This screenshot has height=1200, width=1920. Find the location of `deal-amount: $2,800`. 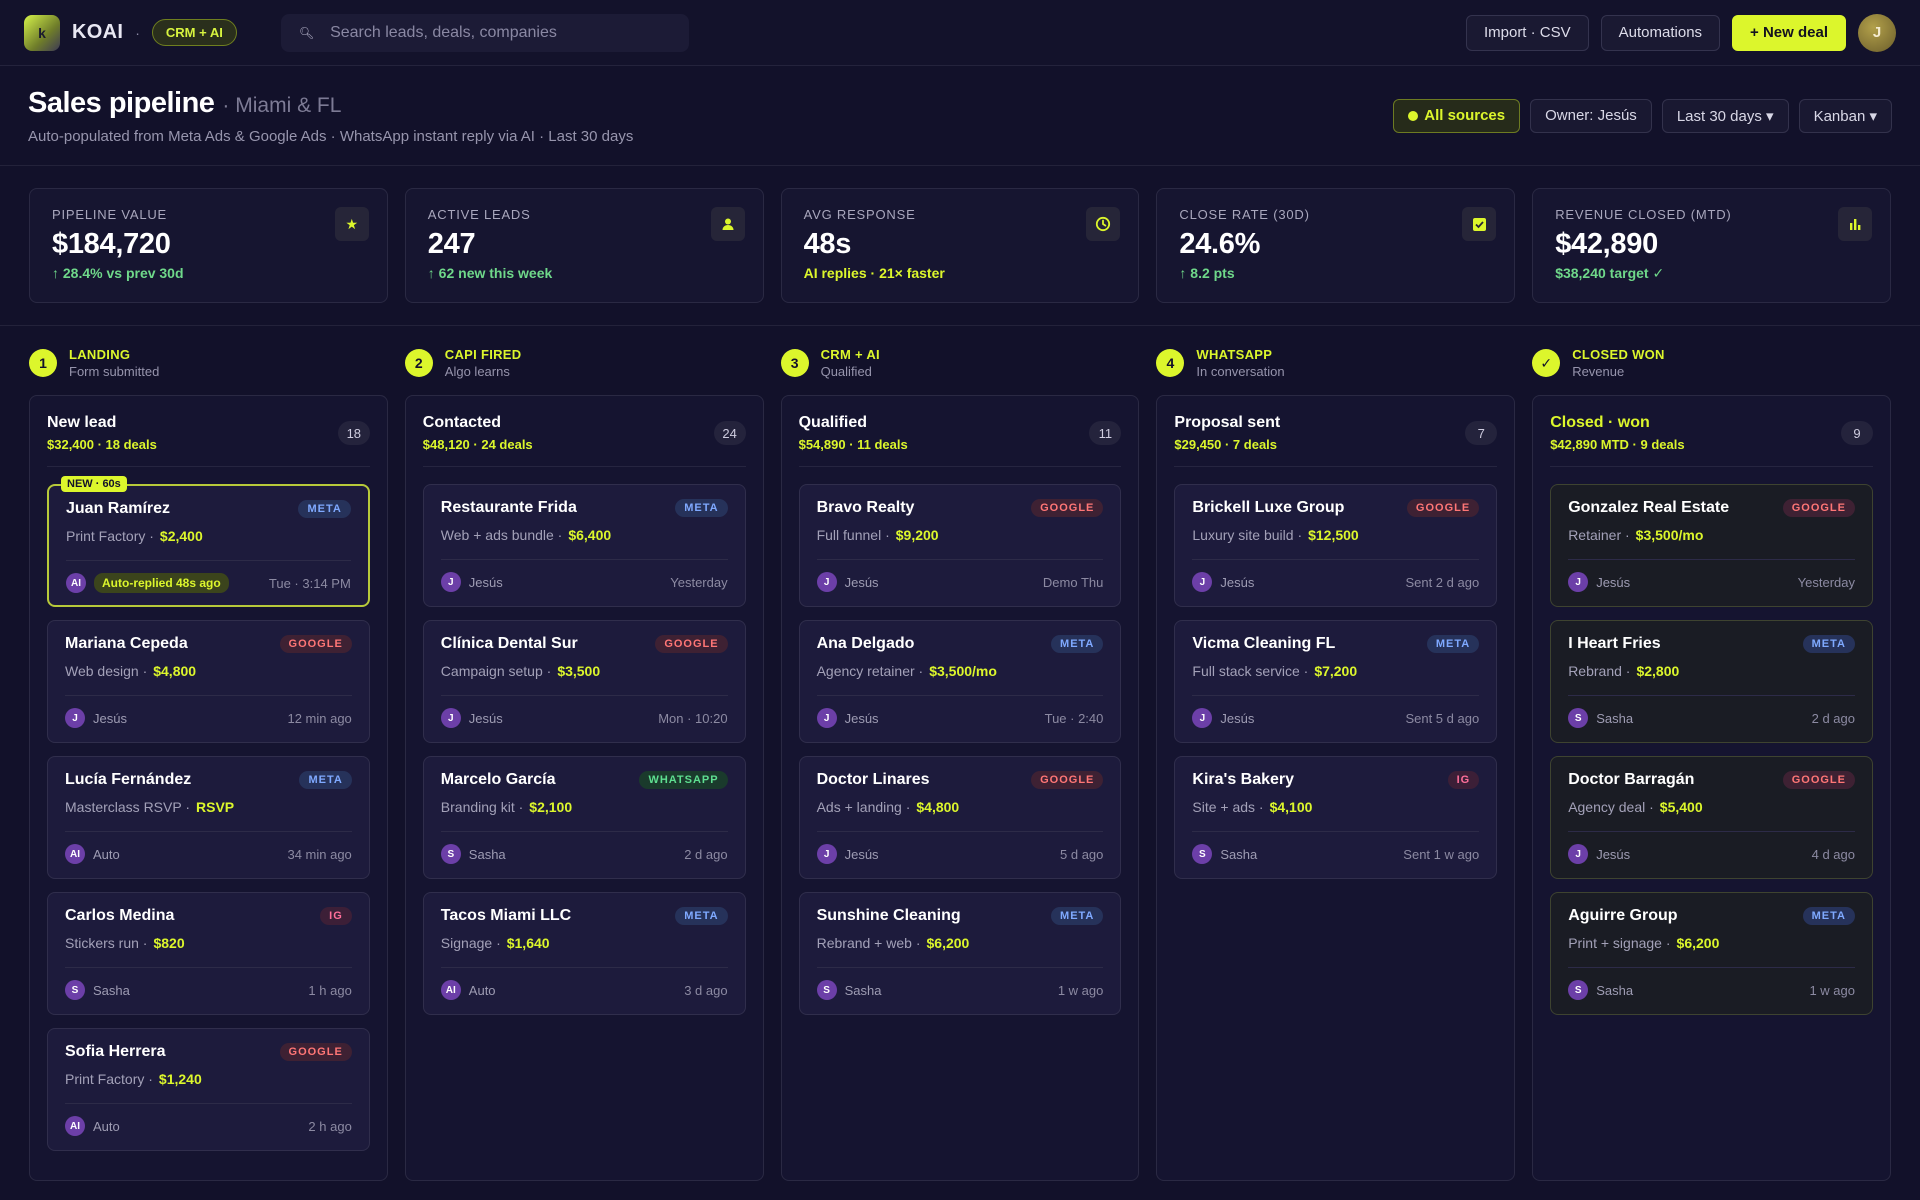

deal-amount: $2,800 is located at coordinates (1658, 671).